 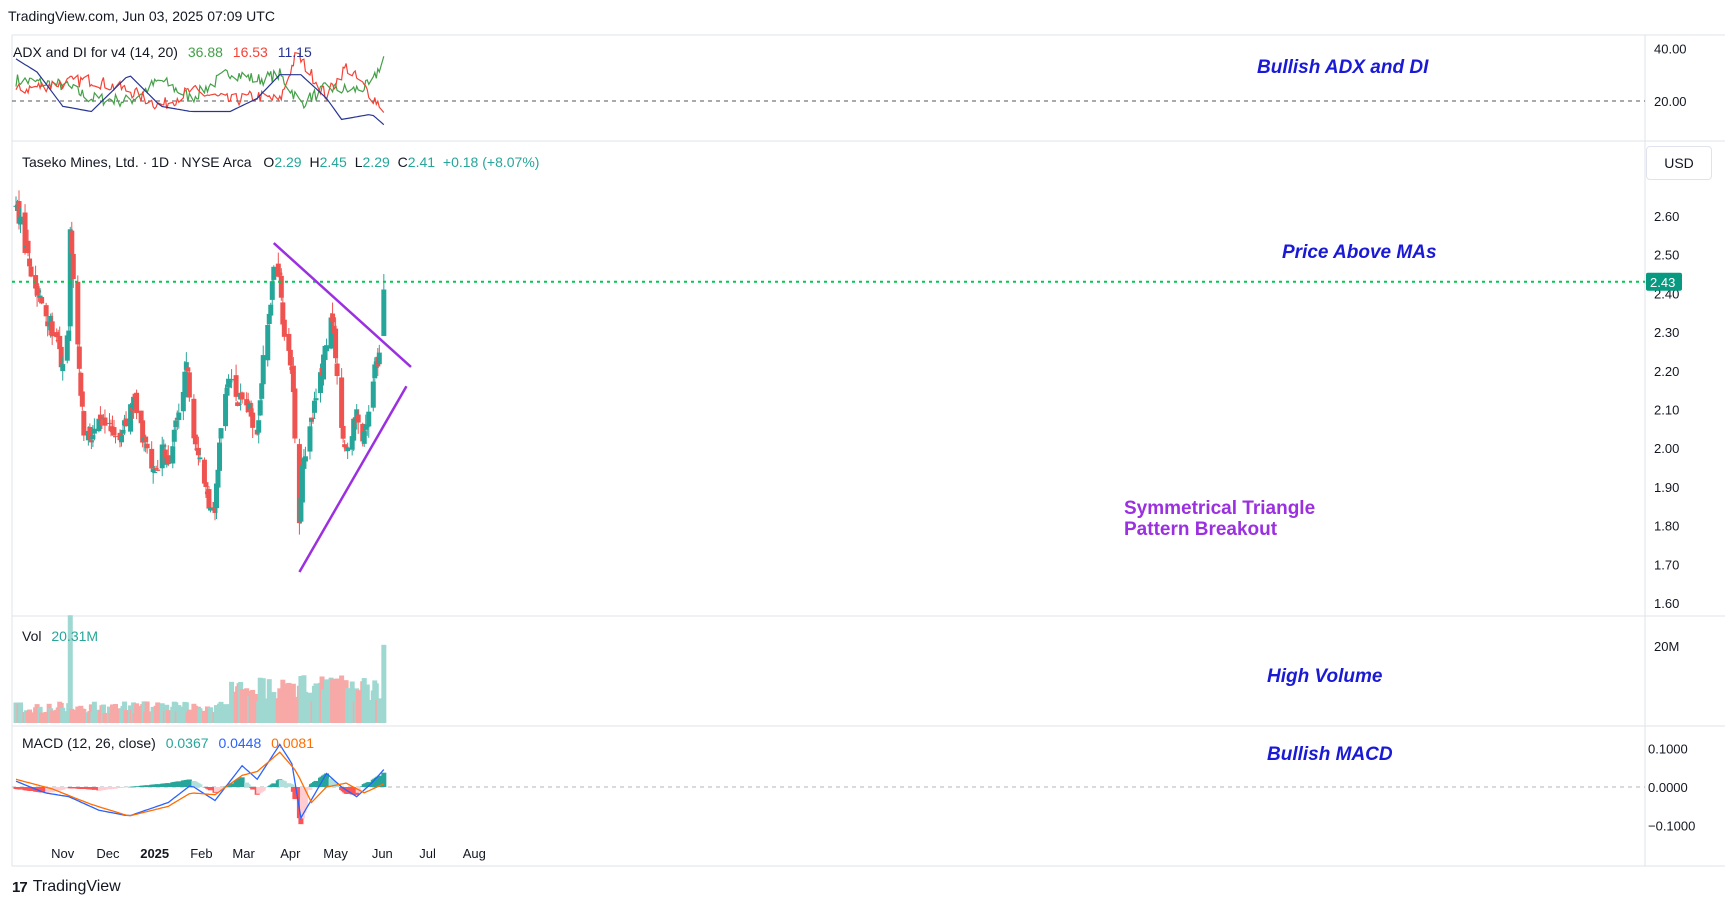 What do you see at coordinates (1666, 332) in the screenshot?
I see `price-tick-label: 2.30` at bounding box center [1666, 332].